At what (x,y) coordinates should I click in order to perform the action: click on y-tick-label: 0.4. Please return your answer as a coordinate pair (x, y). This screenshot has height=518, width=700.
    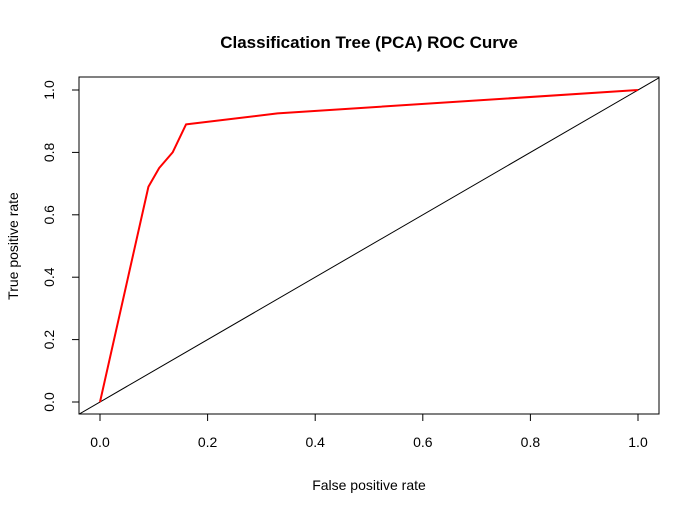
    Looking at the image, I should click on (49, 277).